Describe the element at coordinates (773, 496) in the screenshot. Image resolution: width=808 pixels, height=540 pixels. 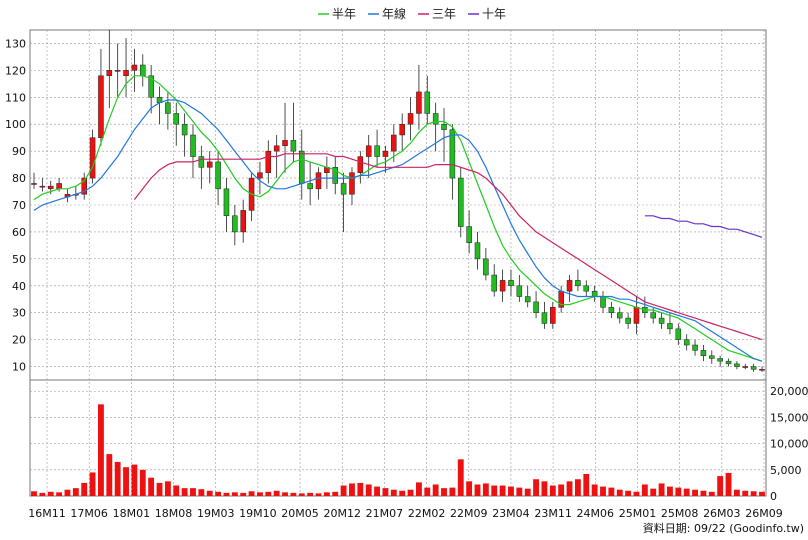
I see `volume-tick-label: 0` at that location.